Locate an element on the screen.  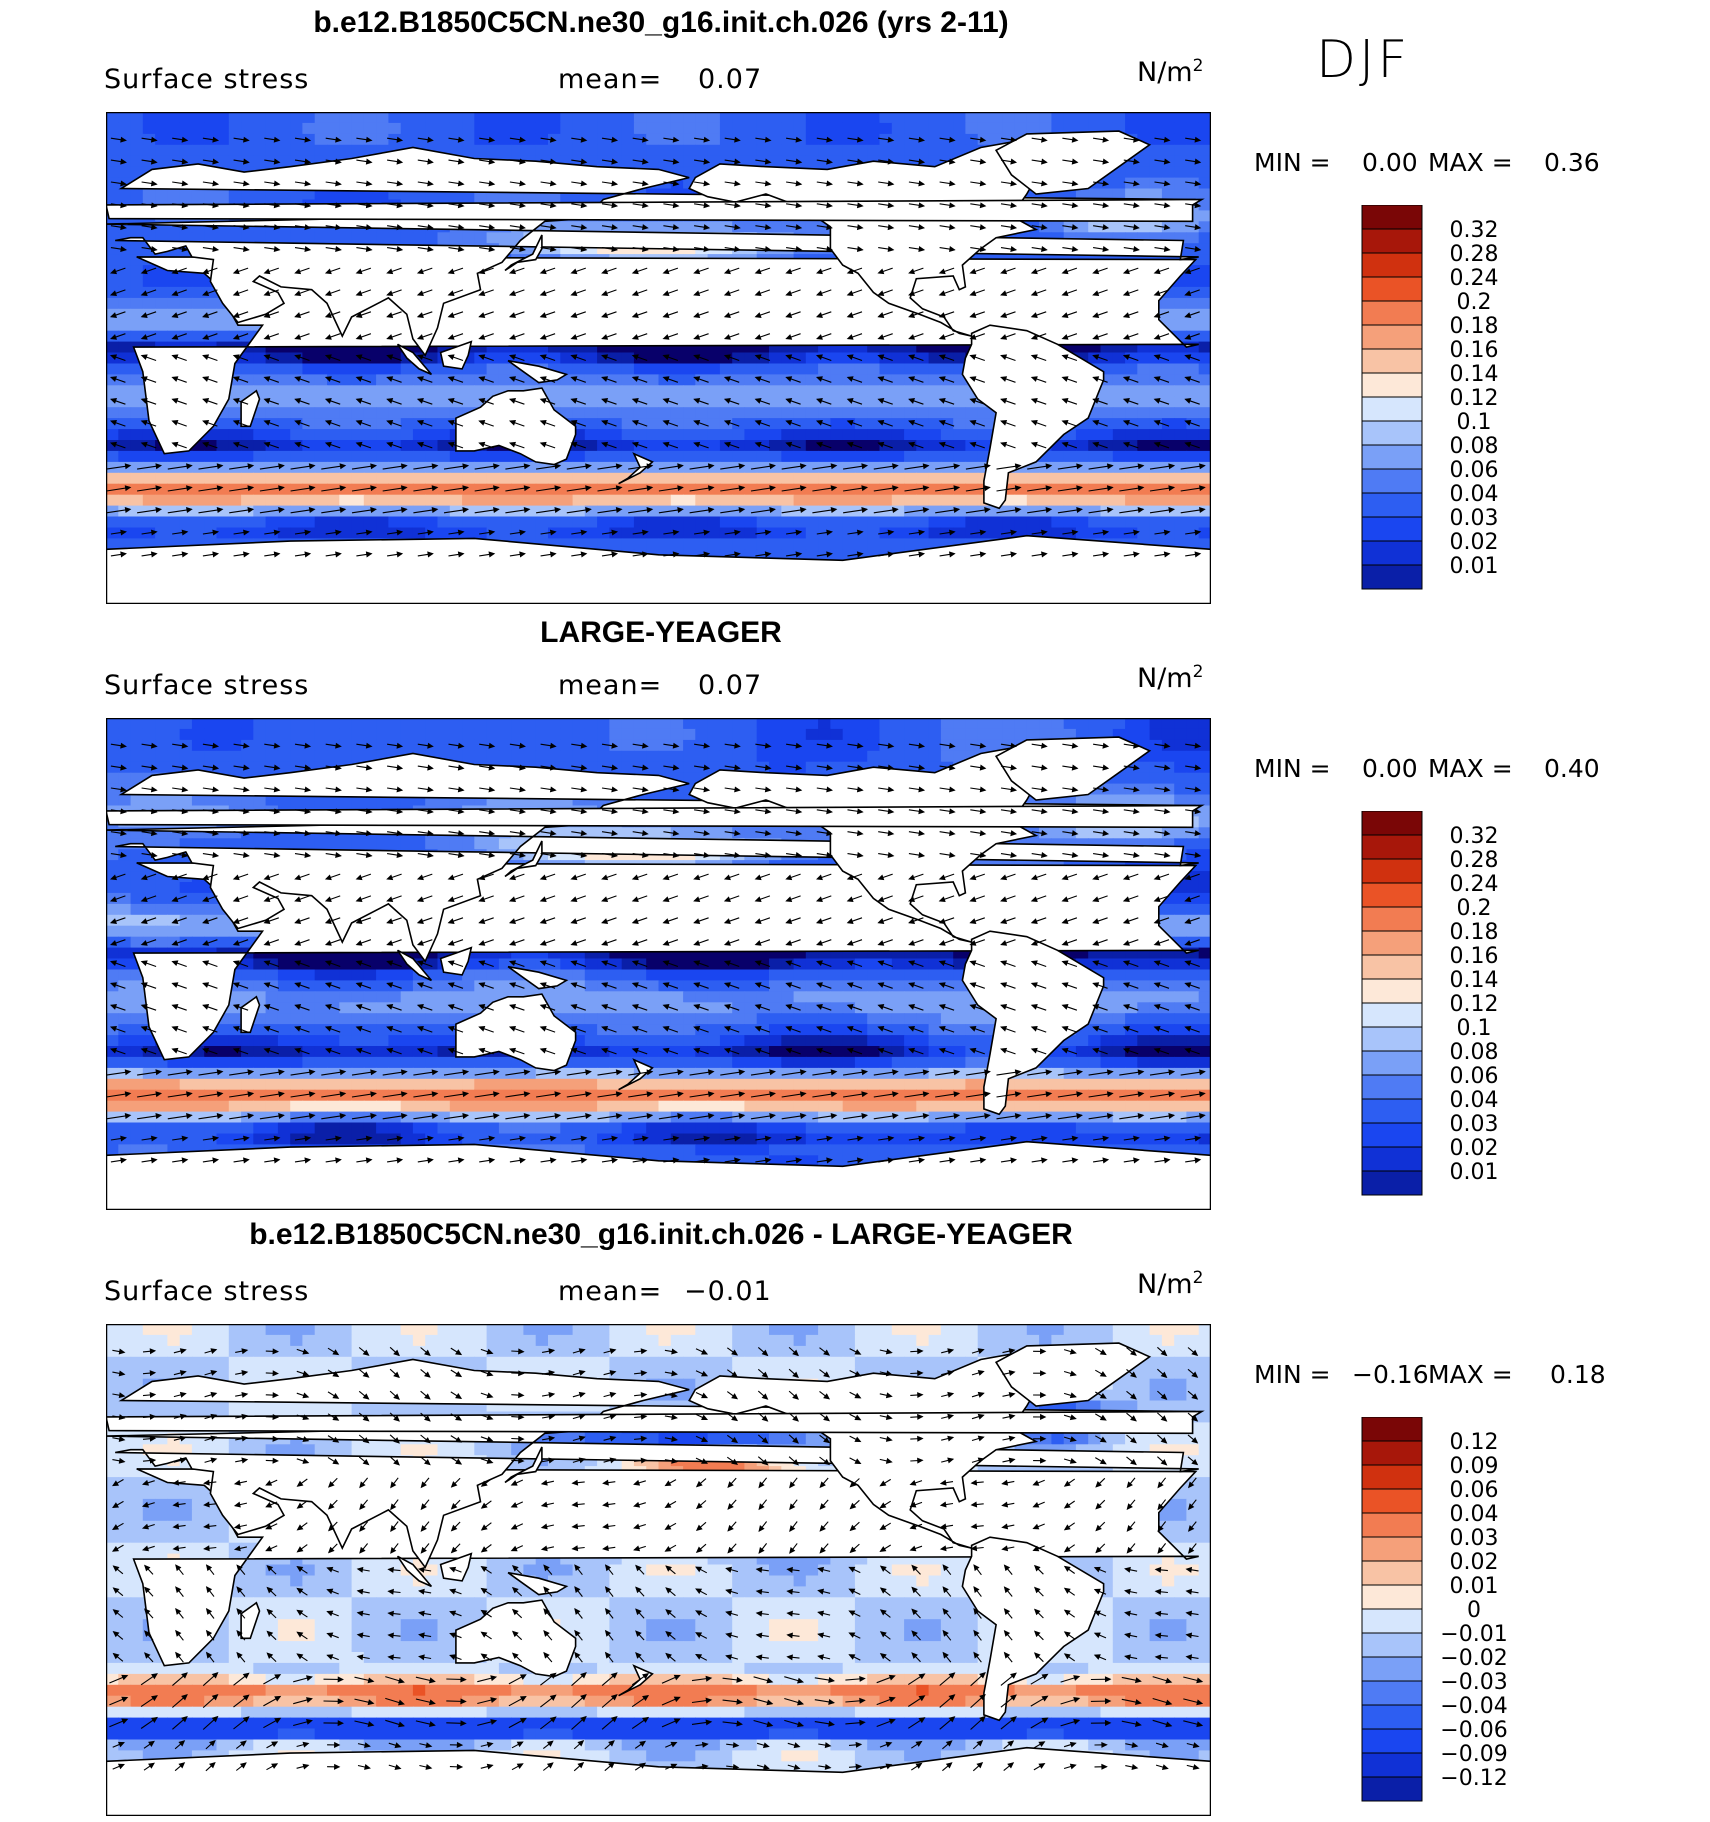
colorbar-tick-label: 0.1 is located at coordinates (1474, 422).